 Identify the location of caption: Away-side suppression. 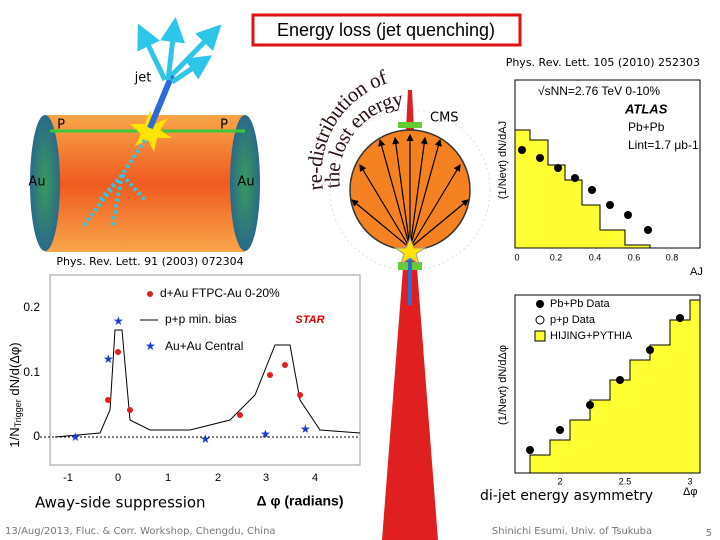
(120, 503).